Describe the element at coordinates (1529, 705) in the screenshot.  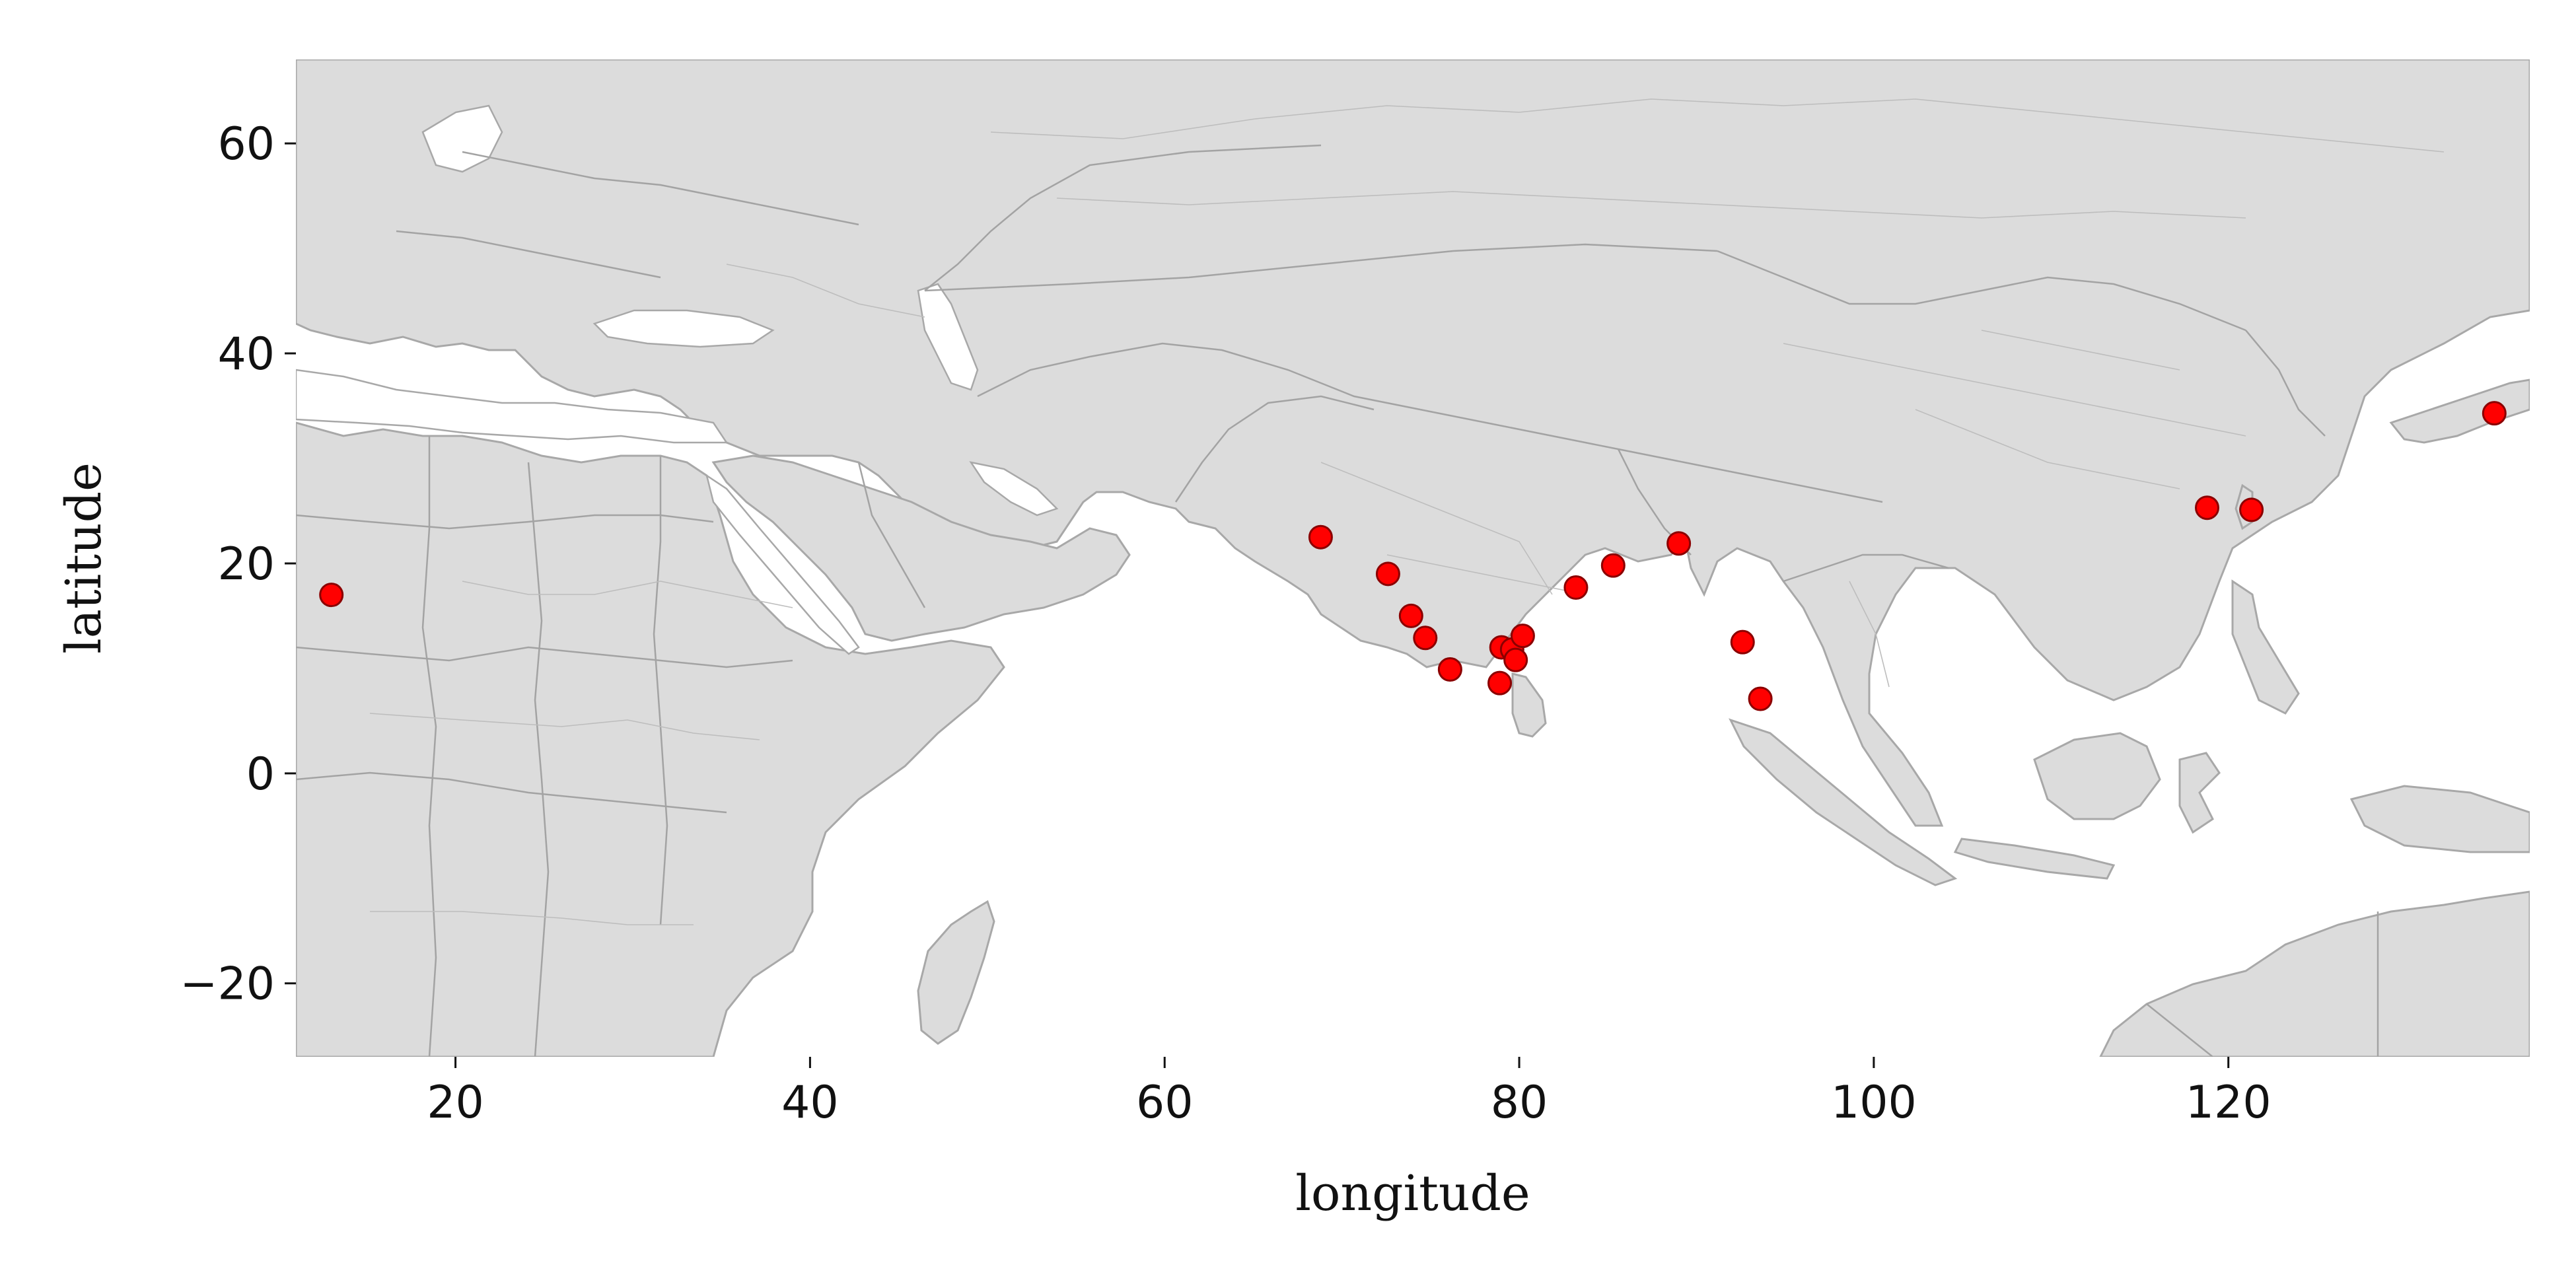
I see `sri-lanka-landmass` at that location.